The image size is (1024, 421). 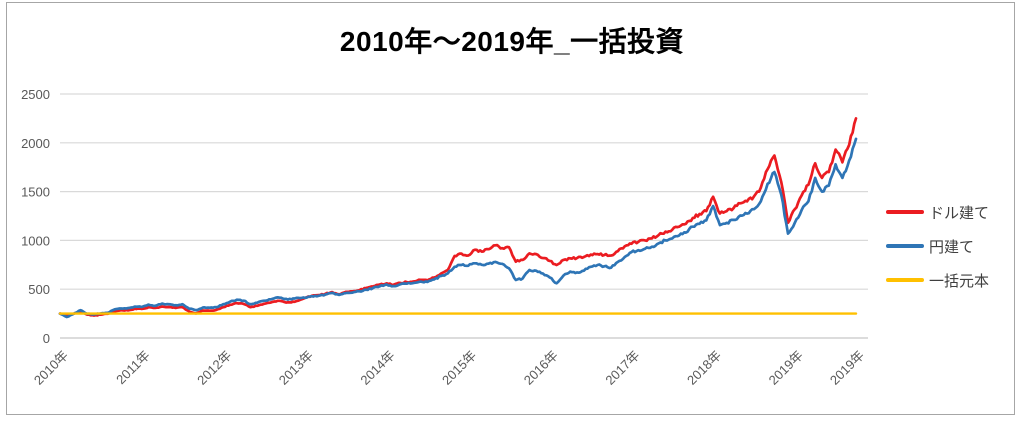 What do you see at coordinates (459, 368) in the screenshot?
I see `x-axis-label: 2015年` at bounding box center [459, 368].